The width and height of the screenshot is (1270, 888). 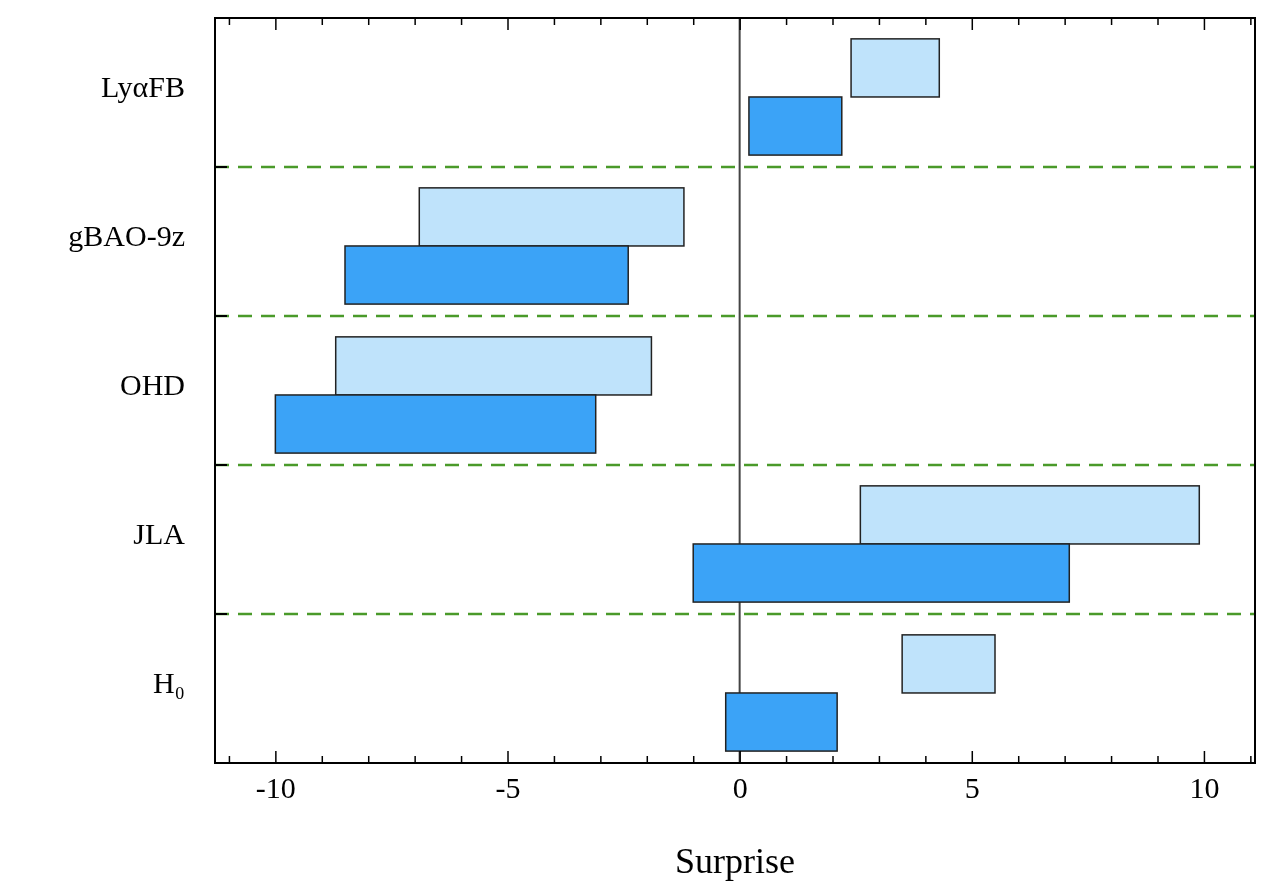 I want to click on x-tick-label: 10, so click(x=1204, y=788).